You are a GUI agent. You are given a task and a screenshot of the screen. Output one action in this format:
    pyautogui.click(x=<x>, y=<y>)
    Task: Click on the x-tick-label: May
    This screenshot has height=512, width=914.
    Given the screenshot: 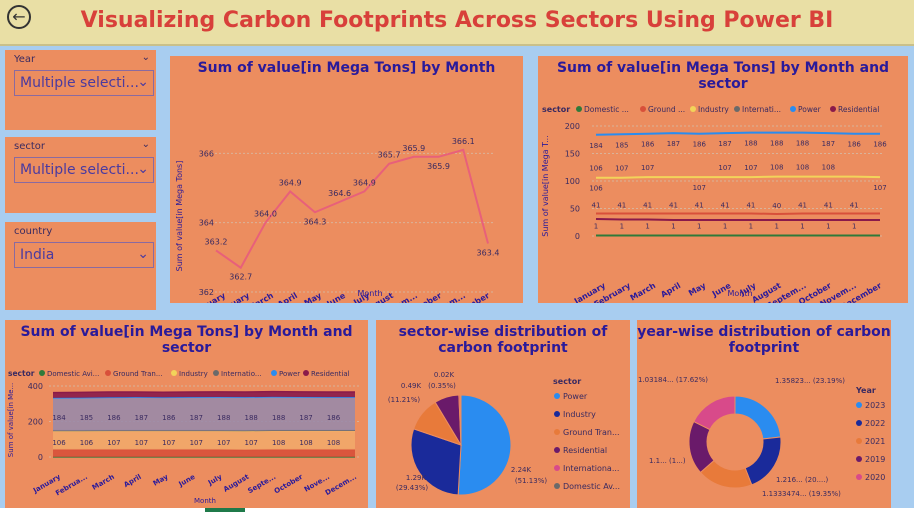 What is the action you would take?
    pyautogui.click(x=161, y=480)
    